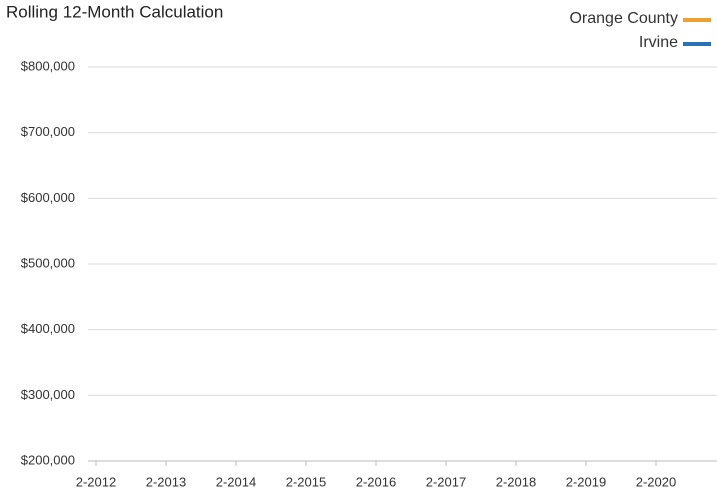 This screenshot has width=717, height=494. I want to click on y-tick-label: $400,000, so click(48, 328).